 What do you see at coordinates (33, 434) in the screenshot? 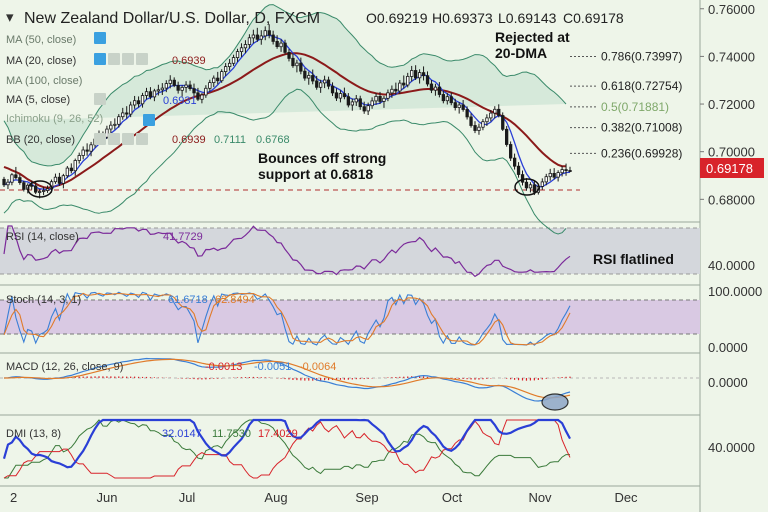
I see `legend-dmi: DMI (13, 8)` at bounding box center [33, 434].